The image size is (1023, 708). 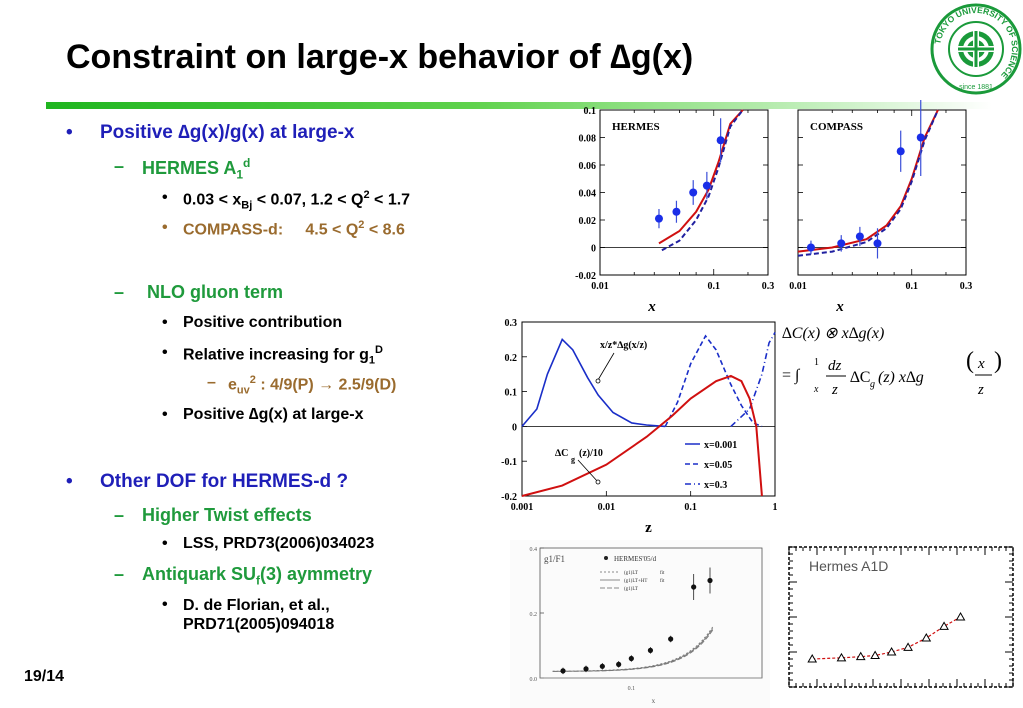 I want to click on chart-background, so click(x=640, y=624).